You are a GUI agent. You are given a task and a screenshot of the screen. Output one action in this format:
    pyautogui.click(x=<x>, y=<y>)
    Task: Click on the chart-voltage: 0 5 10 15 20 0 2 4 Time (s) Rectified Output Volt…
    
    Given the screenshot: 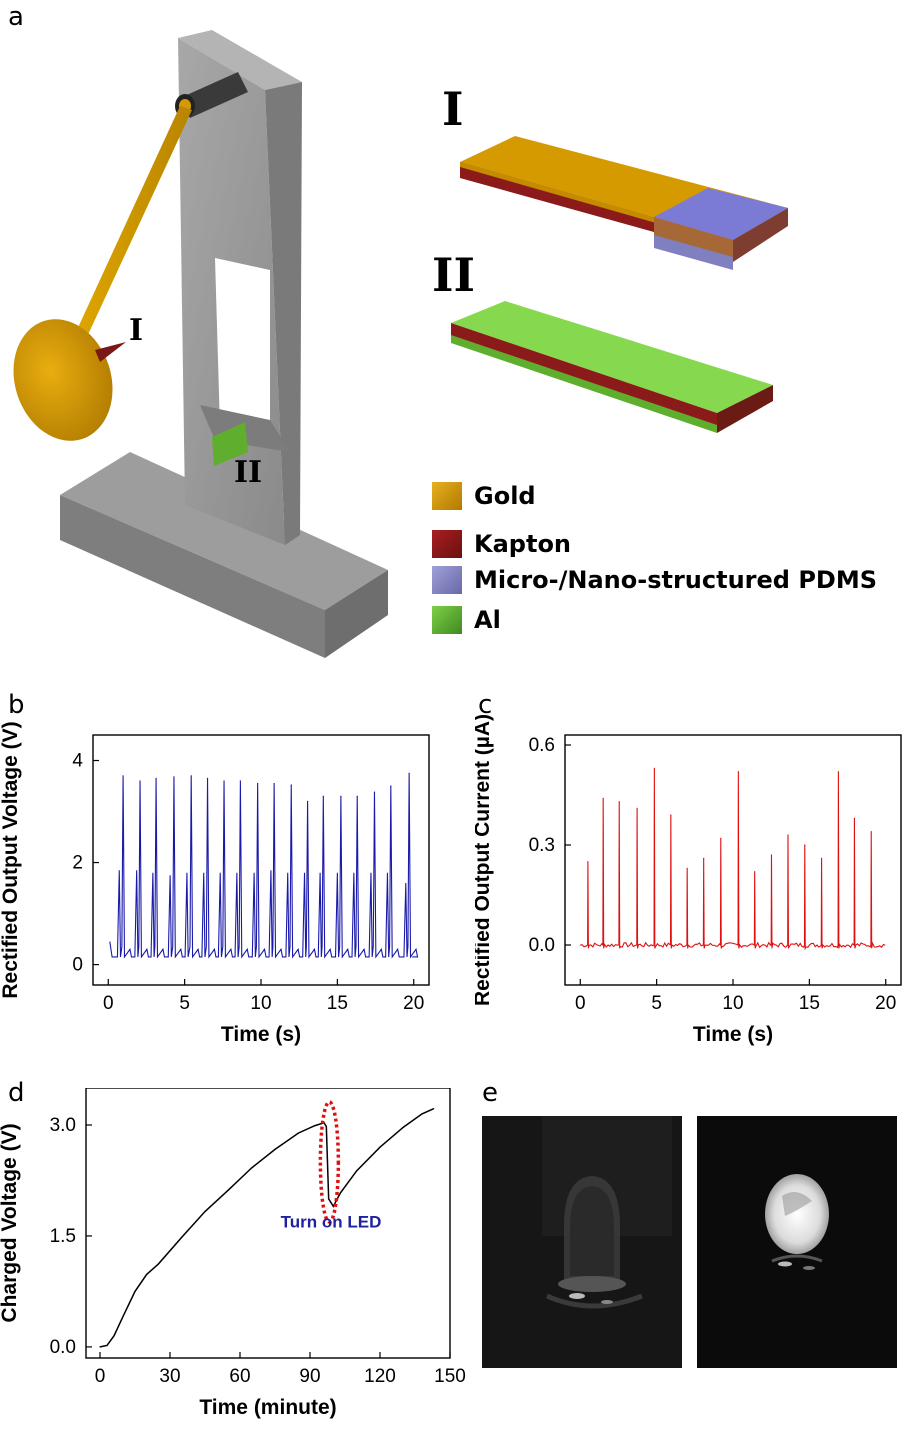 What is the action you would take?
    pyautogui.click(x=215, y=883)
    